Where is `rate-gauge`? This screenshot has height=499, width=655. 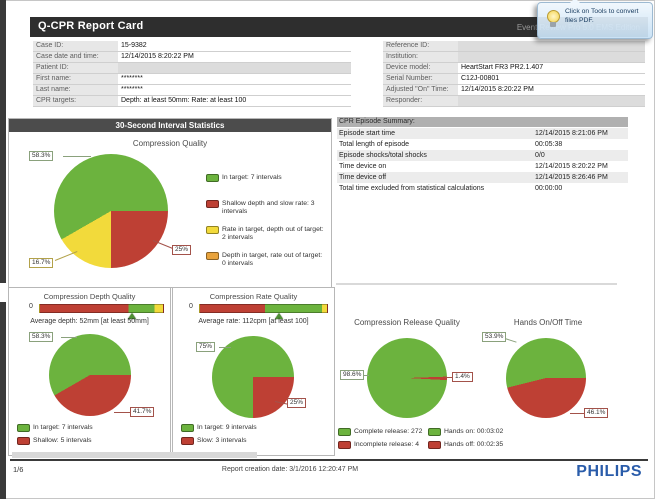
rate-gauge is located at coordinates (263, 311).